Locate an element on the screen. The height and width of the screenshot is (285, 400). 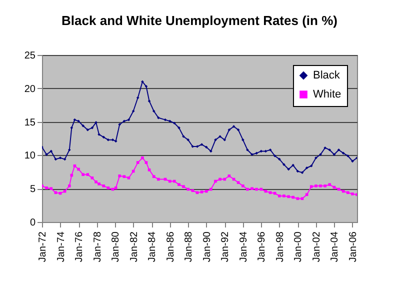
legend-label: White is located at coordinates (327, 94).